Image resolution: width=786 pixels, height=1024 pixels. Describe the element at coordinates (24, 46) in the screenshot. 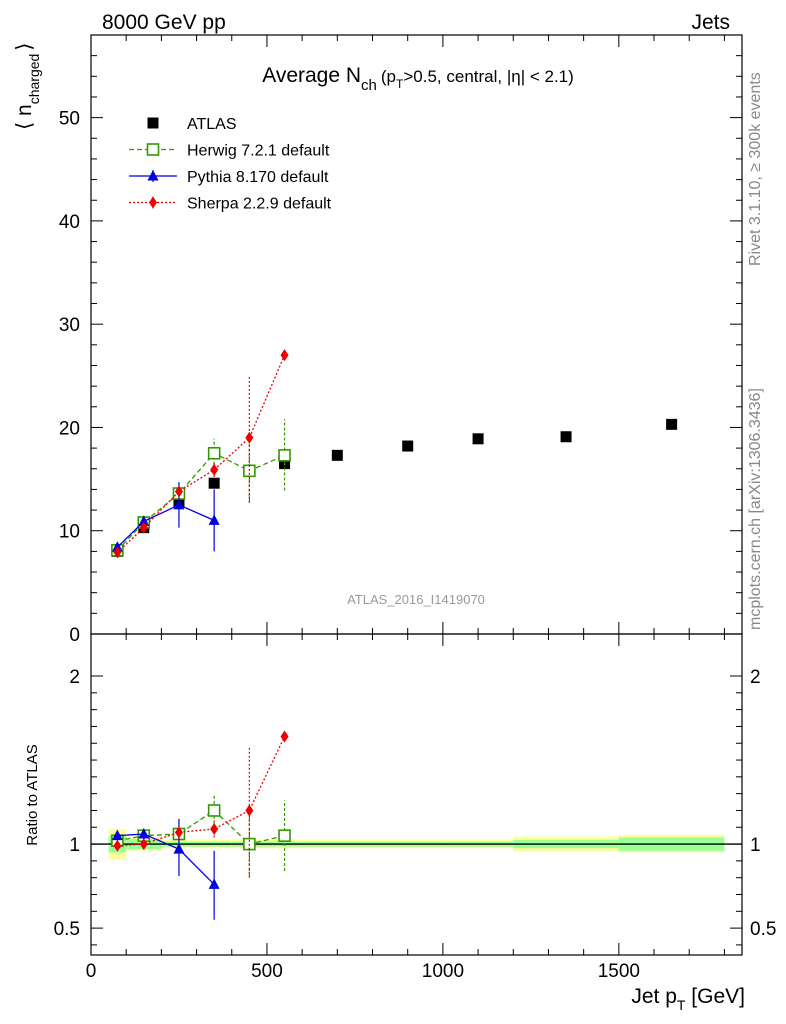

I see `ylabel-close: ⟩` at that location.